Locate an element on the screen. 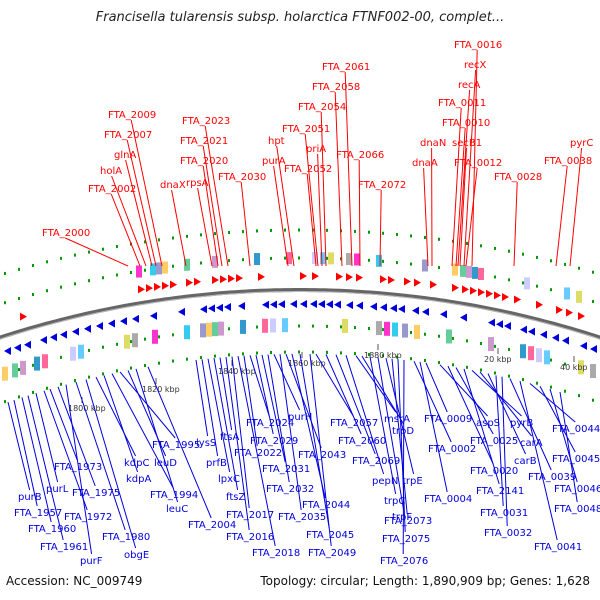  bottom-gene-label: FTA_2031 is located at coordinates (286, 469).